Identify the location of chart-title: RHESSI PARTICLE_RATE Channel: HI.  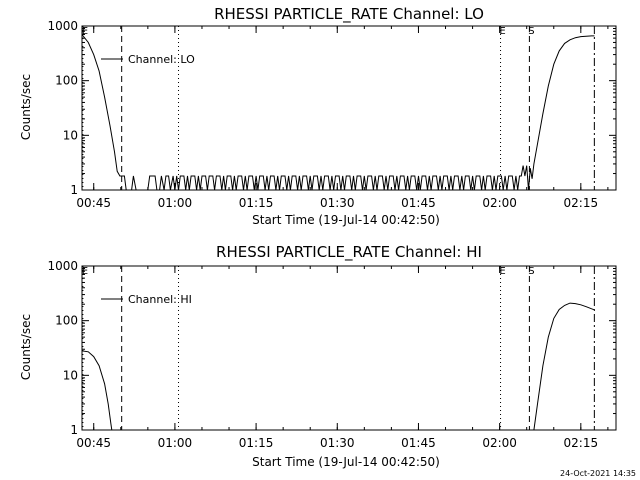
(349, 252).